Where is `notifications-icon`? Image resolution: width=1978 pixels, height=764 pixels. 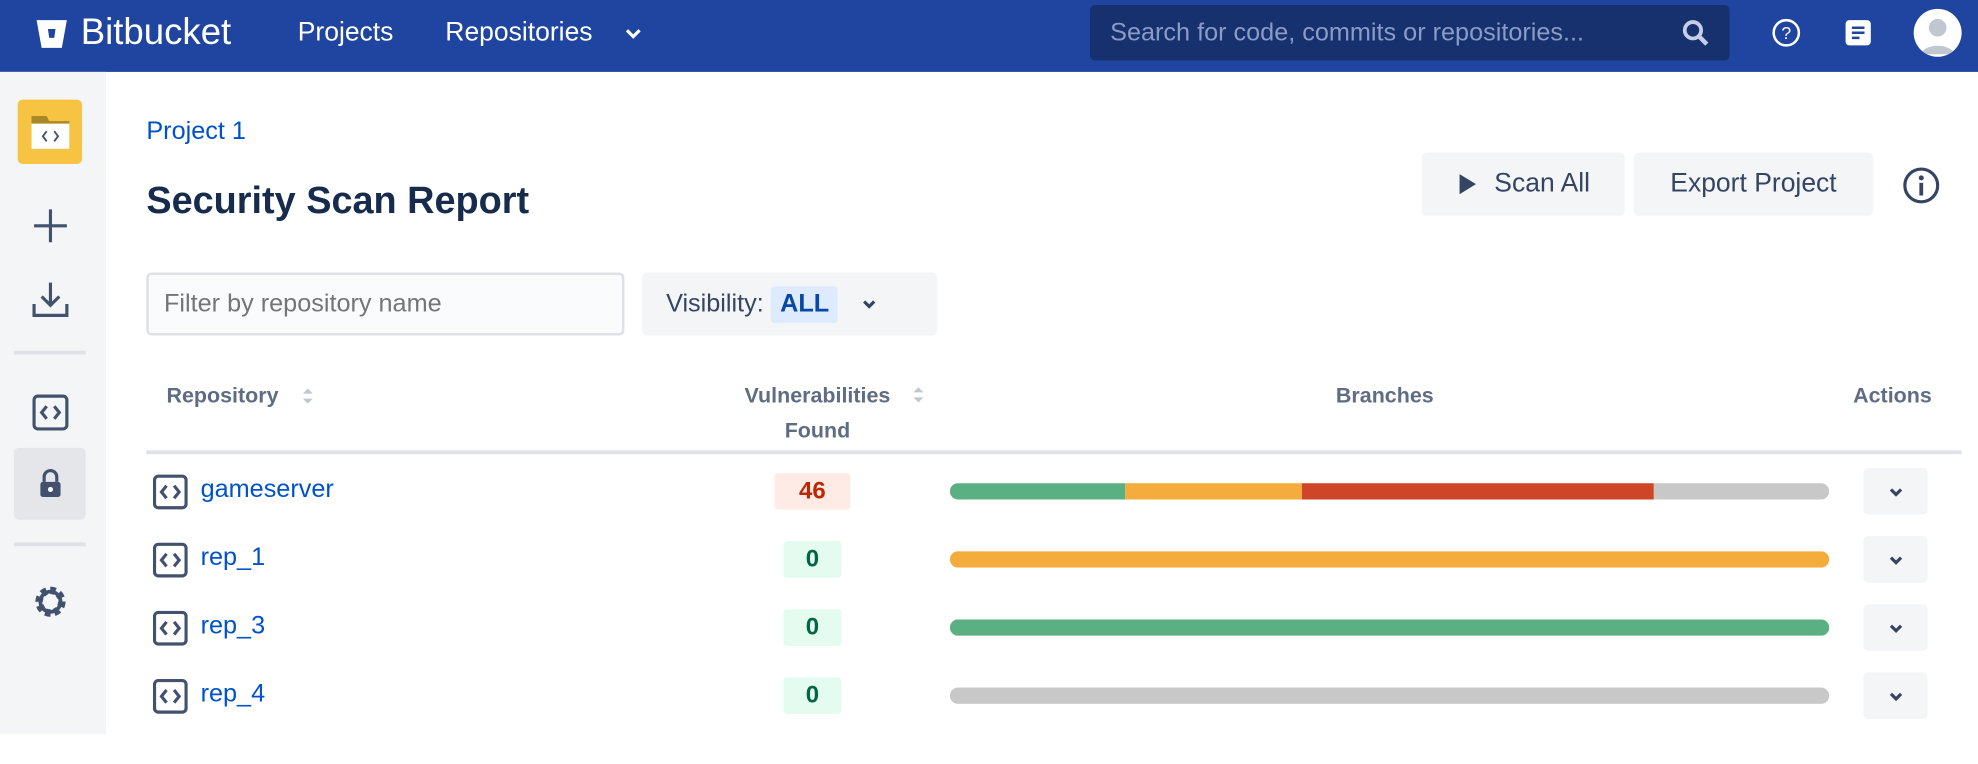
notifications-icon is located at coordinates (1858, 33).